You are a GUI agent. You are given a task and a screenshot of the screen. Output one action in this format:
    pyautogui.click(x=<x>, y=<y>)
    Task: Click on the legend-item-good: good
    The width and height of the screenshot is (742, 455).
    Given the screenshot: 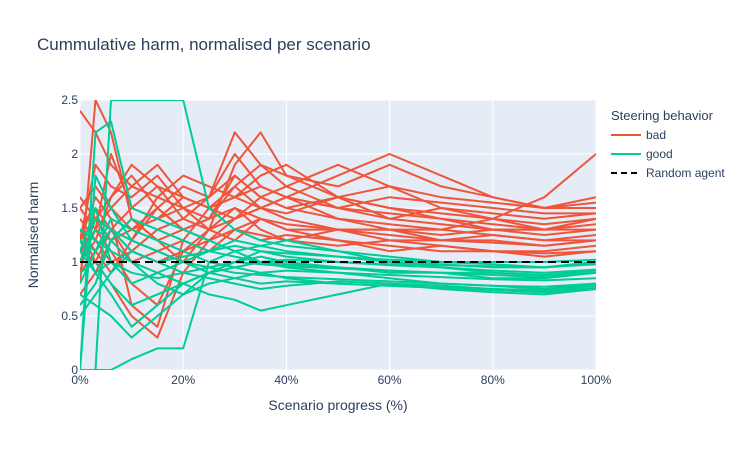 What is the action you would take?
    pyautogui.click(x=642, y=154)
    